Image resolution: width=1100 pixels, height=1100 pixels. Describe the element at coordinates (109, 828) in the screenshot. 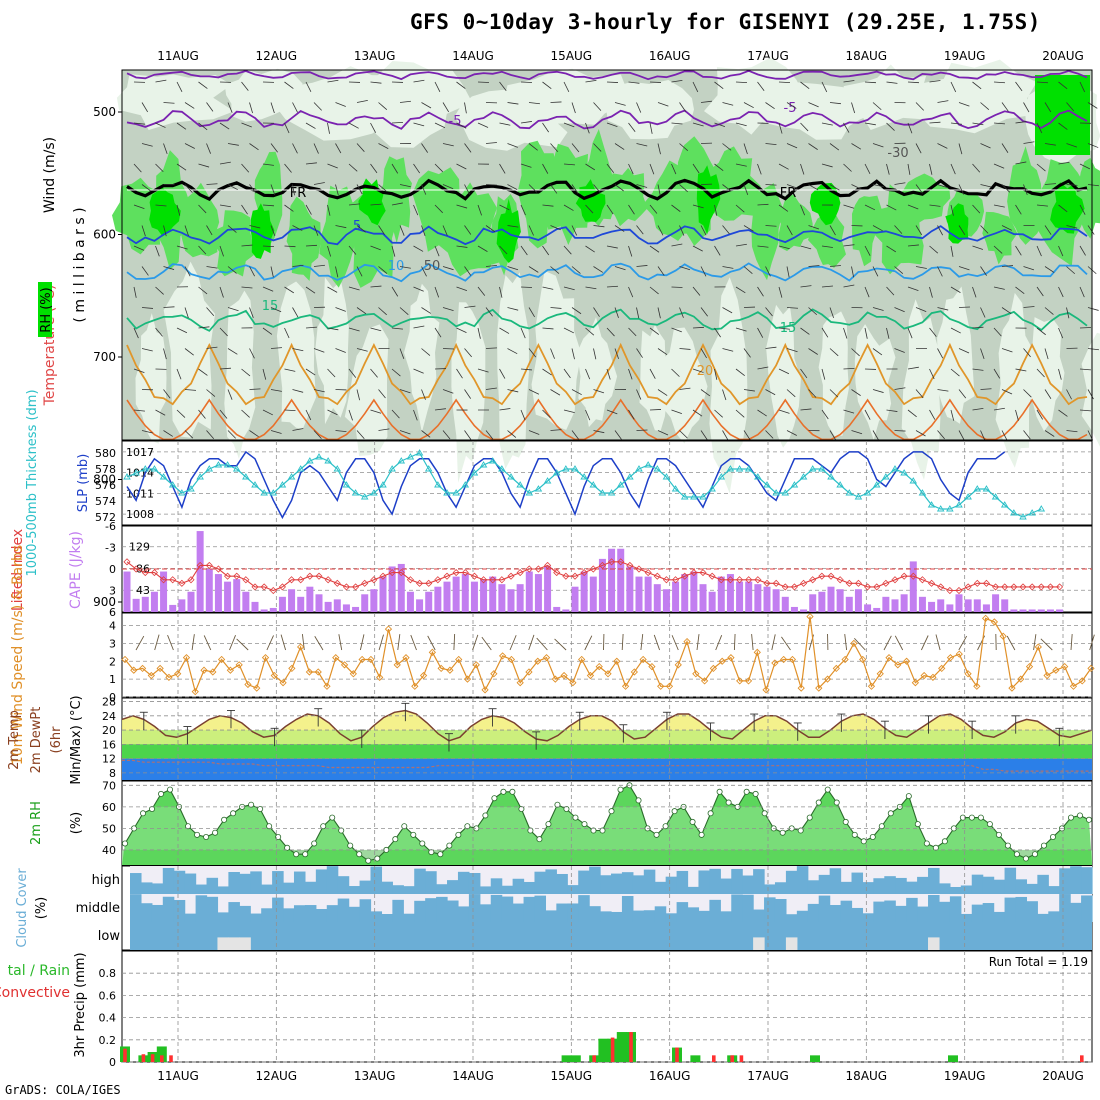

I see `rh-tick-label: 50` at that location.